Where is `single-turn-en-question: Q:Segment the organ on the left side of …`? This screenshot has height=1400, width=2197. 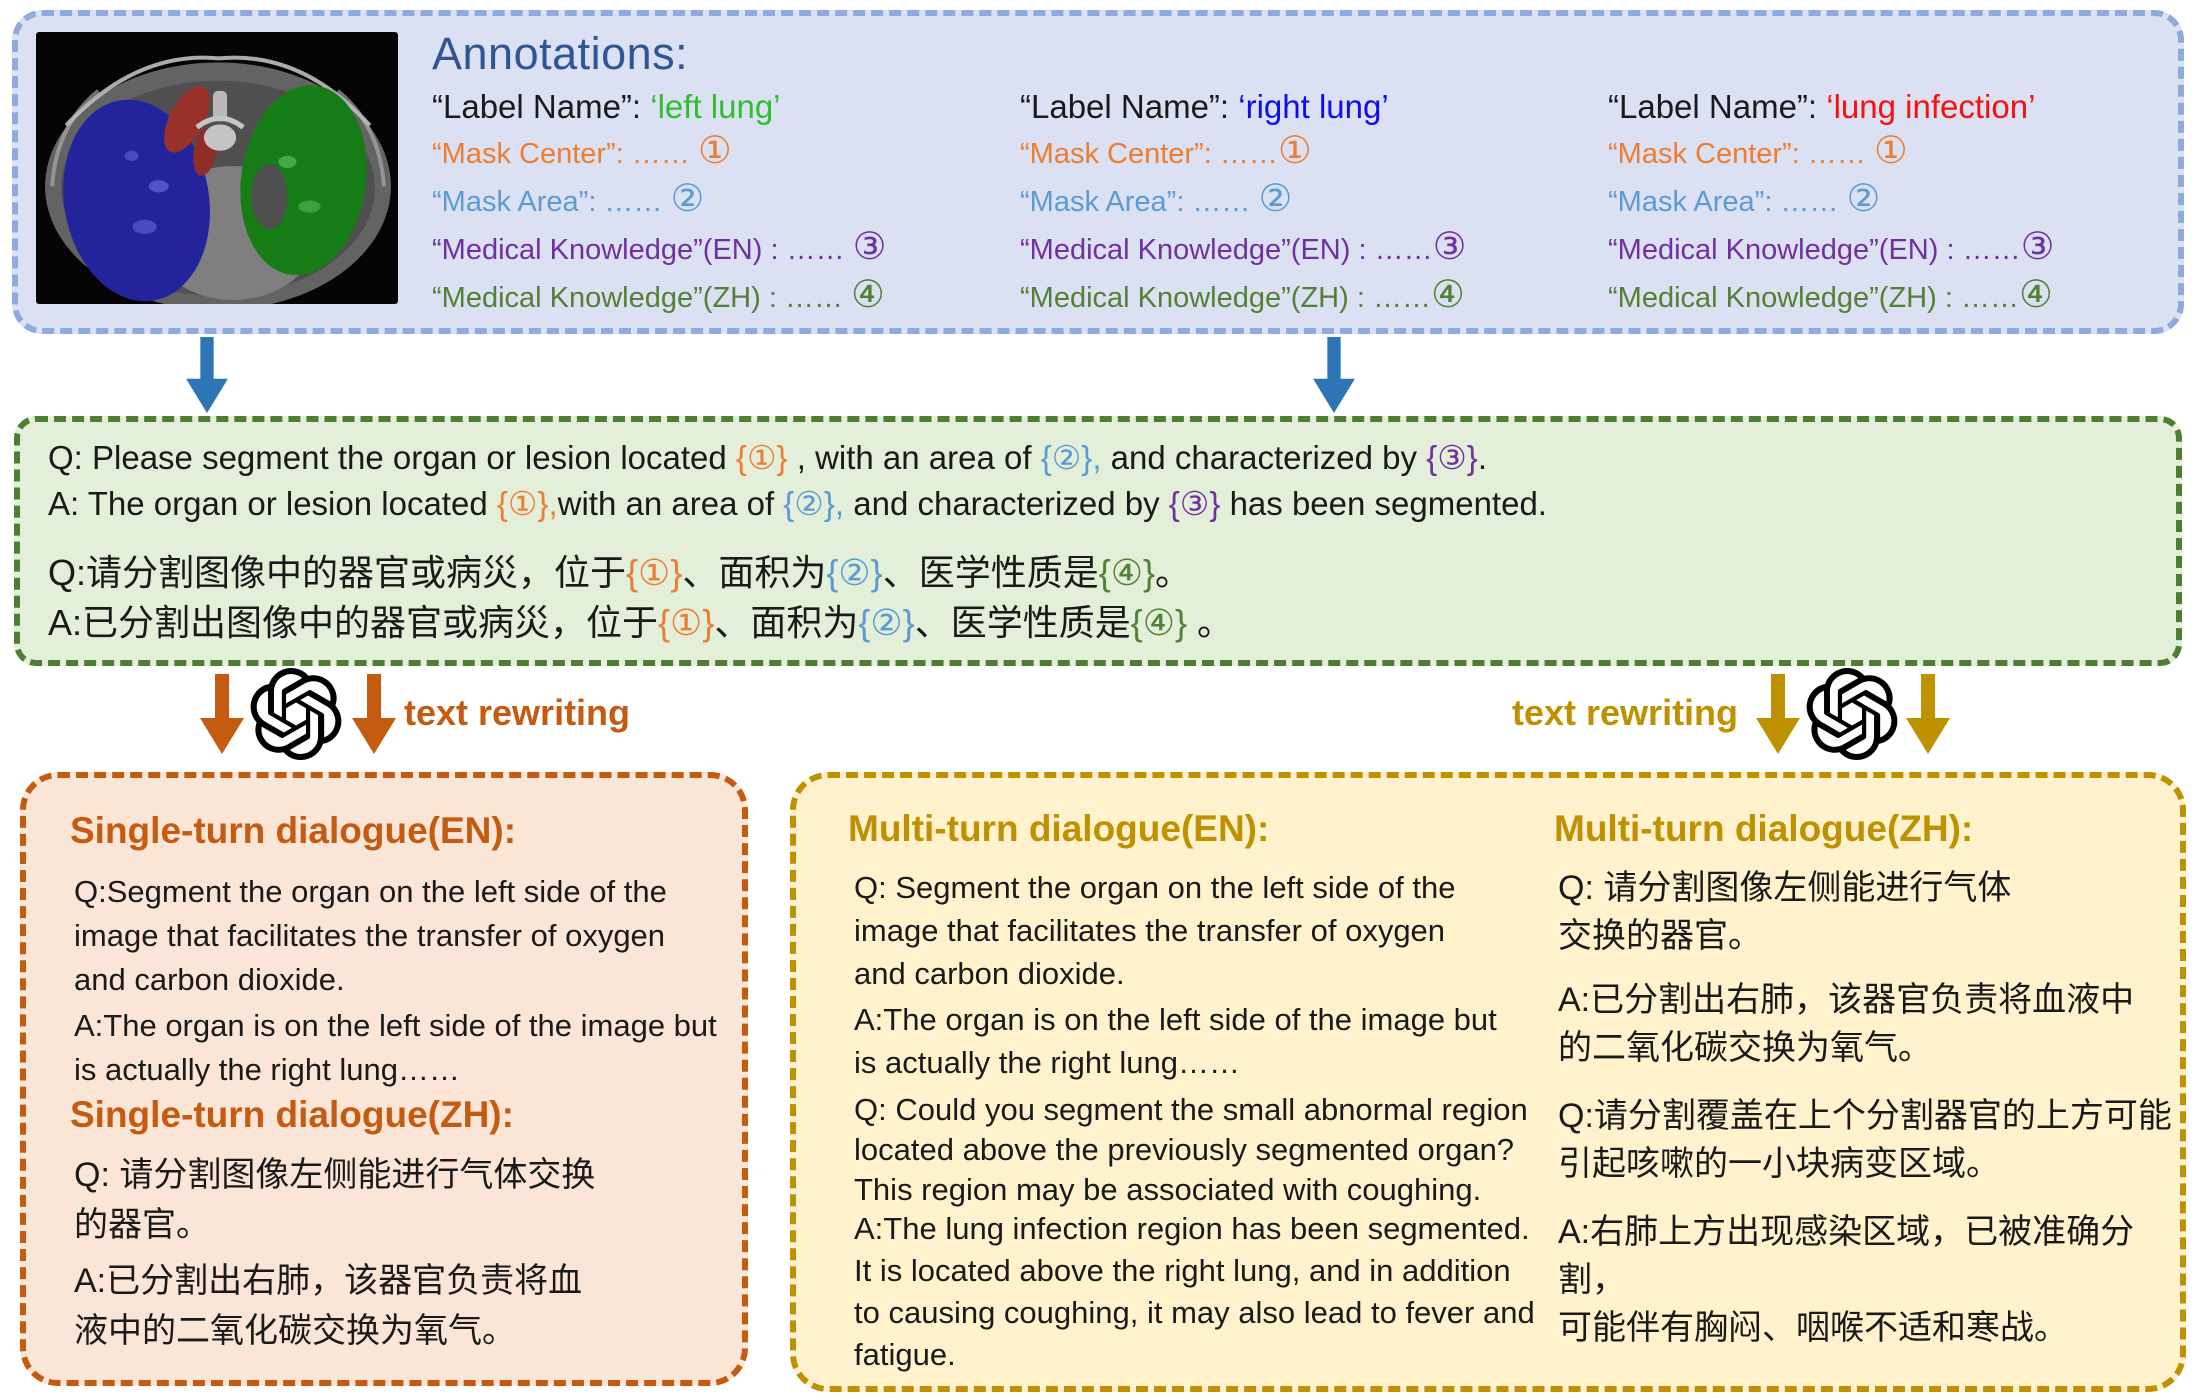
single-turn-en-question: Q:Segment the organ on the left side of … is located at coordinates (370, 935).